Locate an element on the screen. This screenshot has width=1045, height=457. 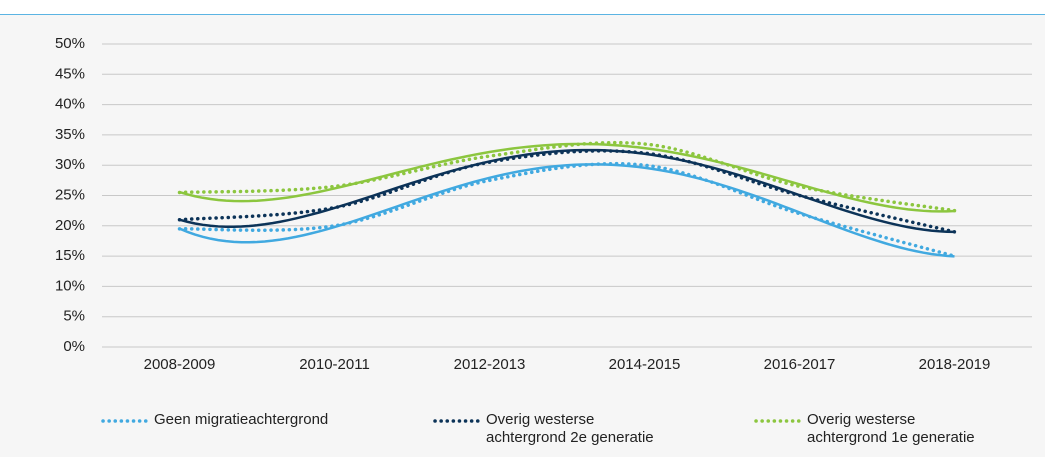
x-tick-label: 2012-2013 is located at coordinates (490, 364).